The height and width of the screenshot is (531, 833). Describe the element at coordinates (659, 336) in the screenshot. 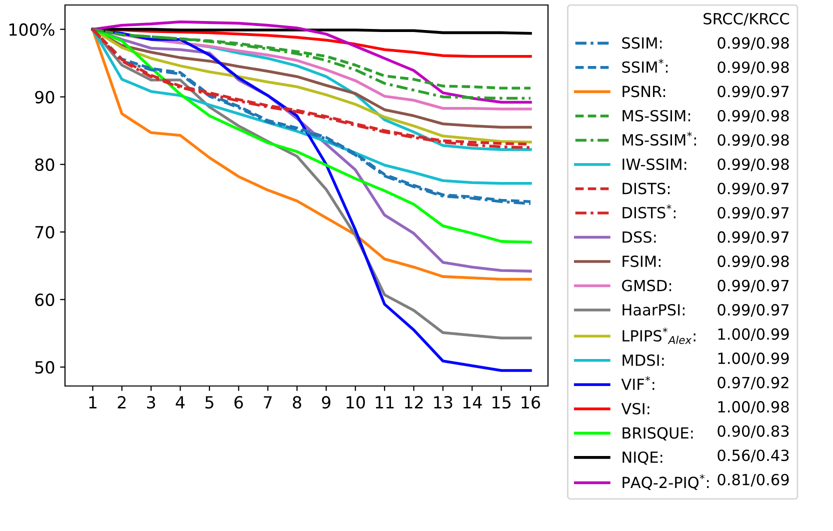

I see `legend-label: LPIPS$^{*}$$_{Alex}$:` at that location.